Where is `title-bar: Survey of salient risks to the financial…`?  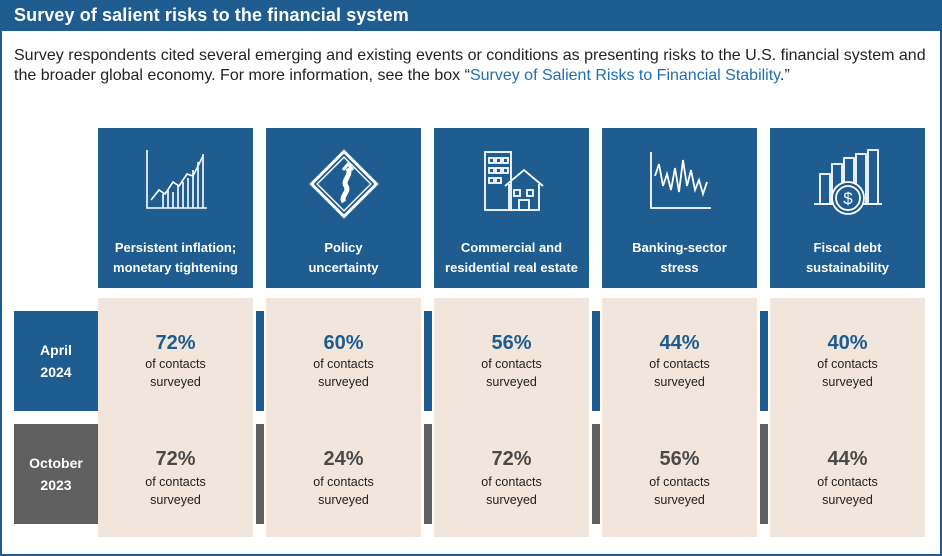
title-bar: Survey of salient risks to the financial… is located at coordinates (471, 15).